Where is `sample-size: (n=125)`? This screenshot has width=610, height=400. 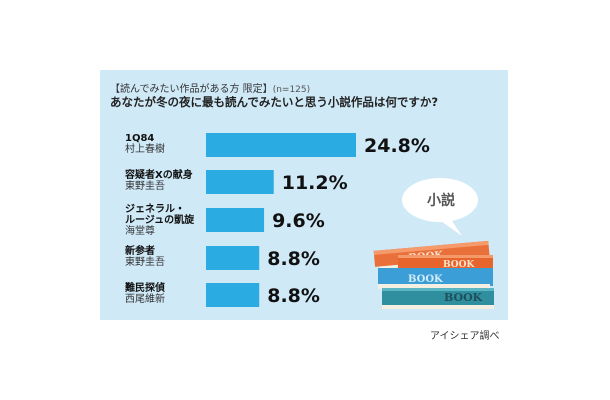
sample-size: (n=125) is located at coordinates (291, 90).